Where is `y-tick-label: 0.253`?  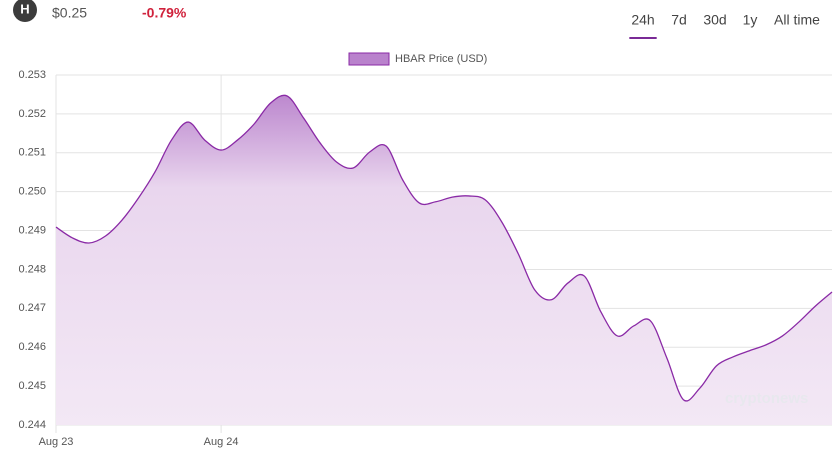
y-tick-label: 0.253 is located at coordinates (32, 75).